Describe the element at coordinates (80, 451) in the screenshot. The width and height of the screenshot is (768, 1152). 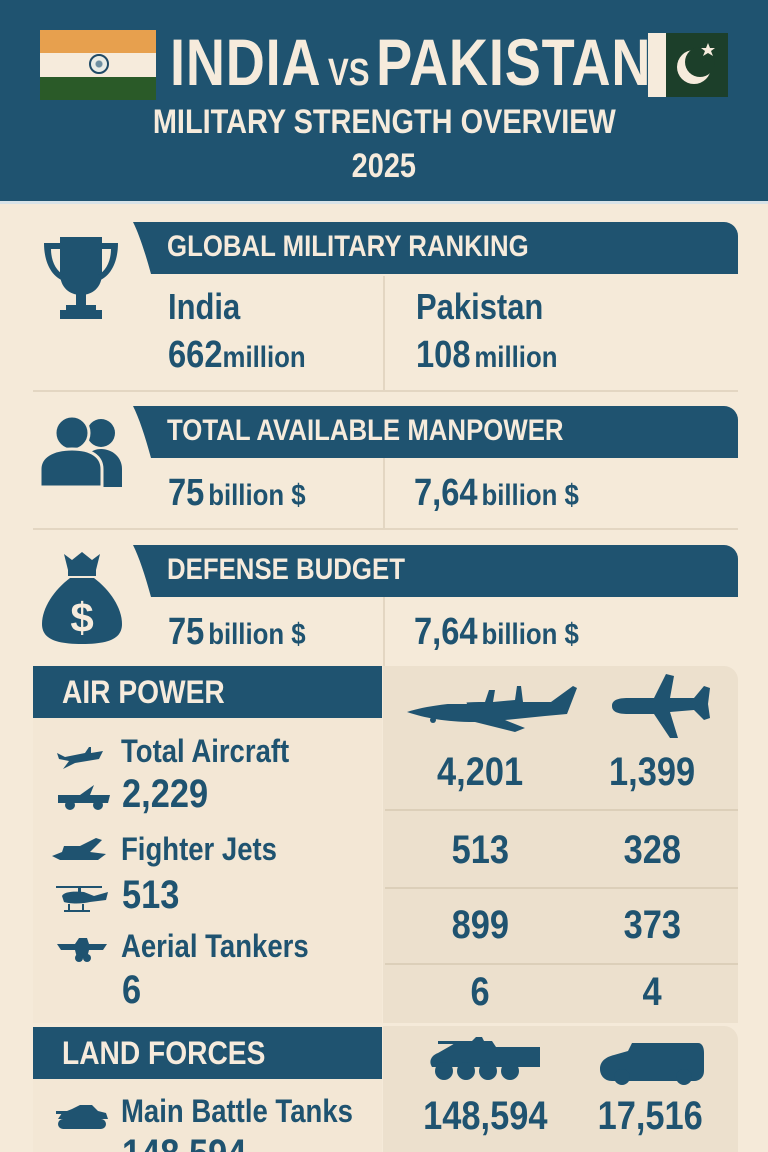
I see `people-icon` at that location.